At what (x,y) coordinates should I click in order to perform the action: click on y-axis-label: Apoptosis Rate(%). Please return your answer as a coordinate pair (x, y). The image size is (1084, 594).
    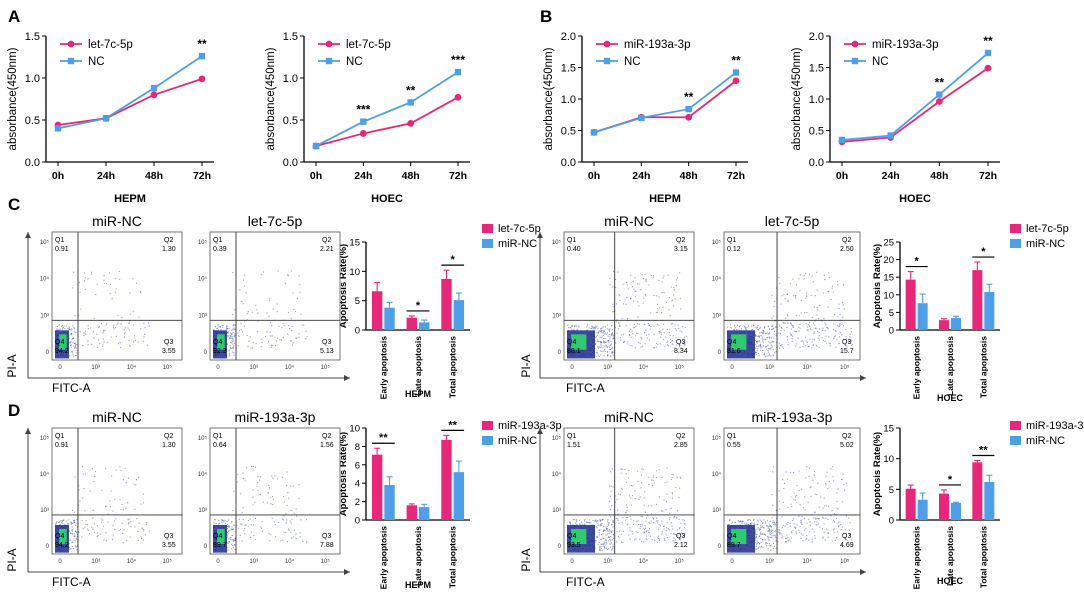
    Looking at the image, I should click on (877, 286).